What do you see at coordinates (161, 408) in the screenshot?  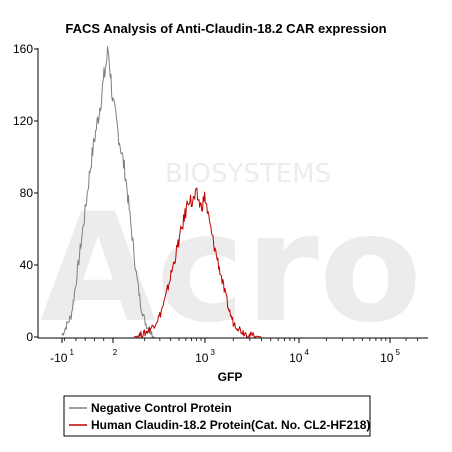 I see `legend-label-negative-control: Negative Control Protein` at bounding box center [161, 408].